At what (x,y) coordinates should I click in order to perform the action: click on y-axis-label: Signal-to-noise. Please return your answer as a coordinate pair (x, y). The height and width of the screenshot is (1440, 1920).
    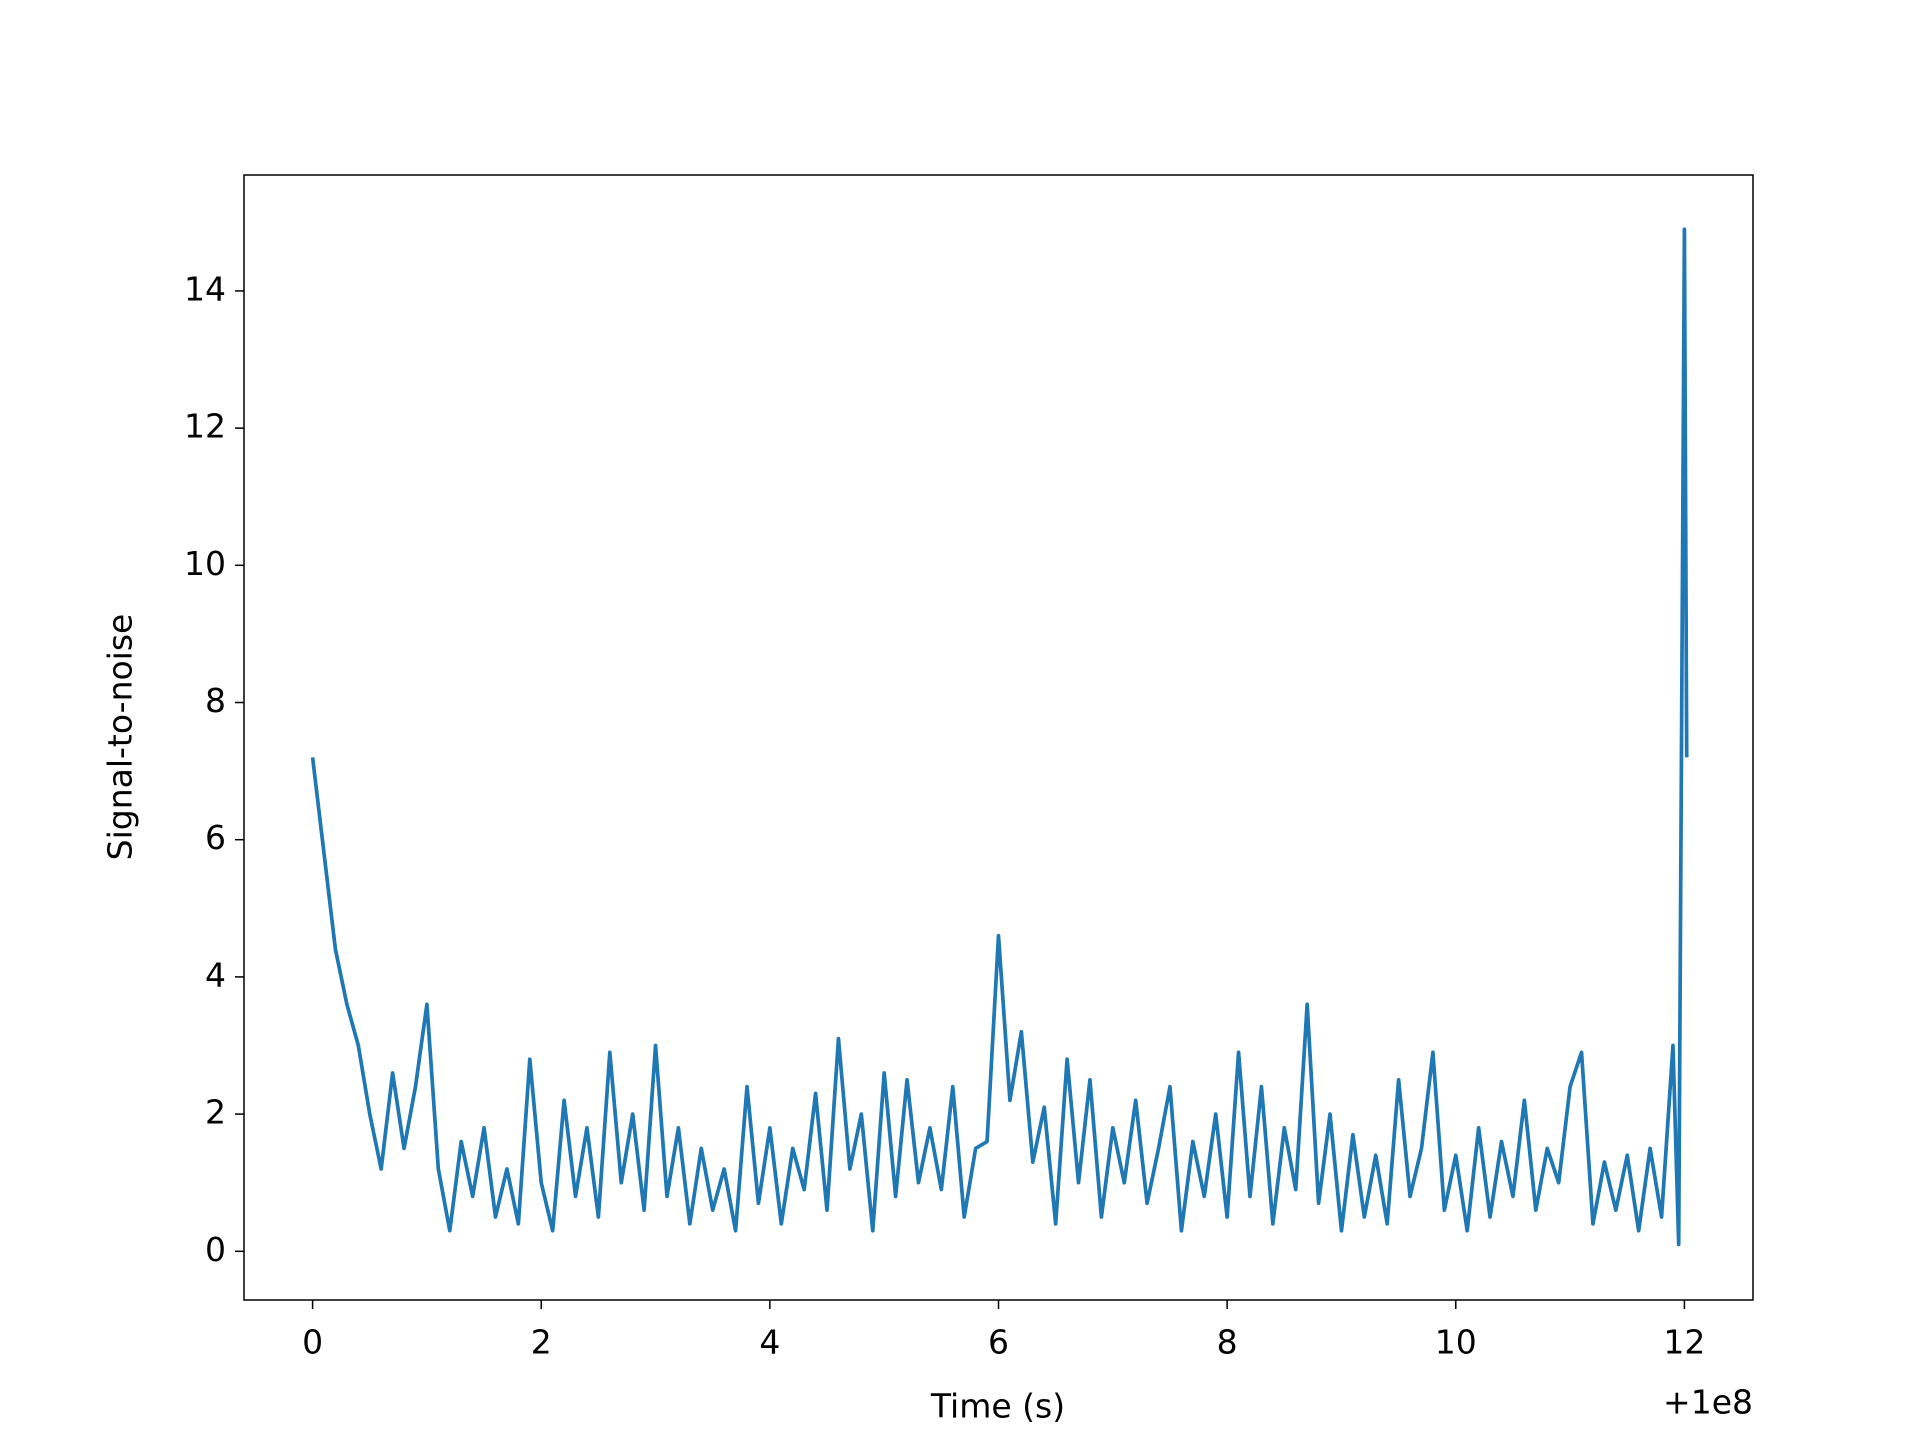
    Looking at the image, I should click on (120, 737).